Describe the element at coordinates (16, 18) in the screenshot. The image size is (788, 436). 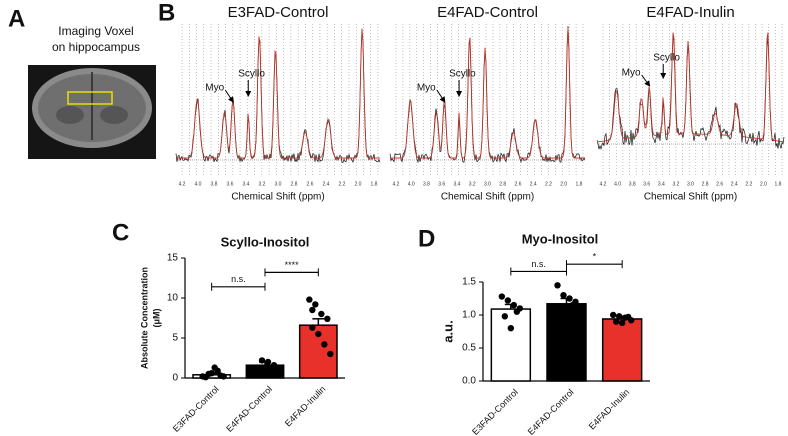
I see `panel-label: A` at that location.